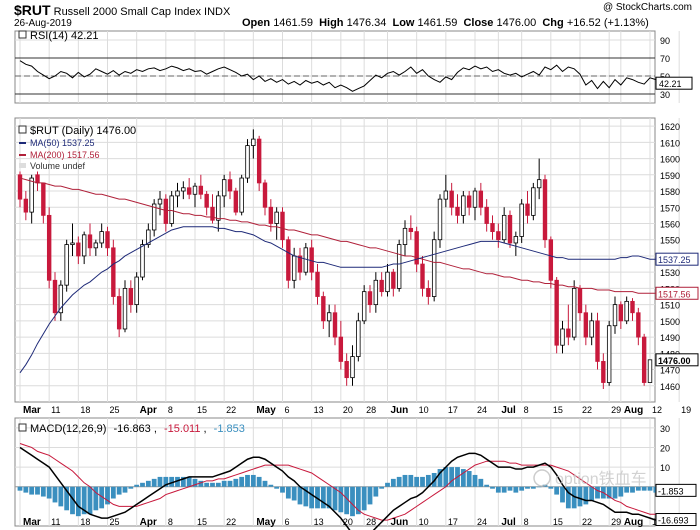 This screenshot has width=700, height=530. What do you see at coordinates (256, 23) in the screenshot?
I see `open-label: Open` at bounding box center [256, 23].